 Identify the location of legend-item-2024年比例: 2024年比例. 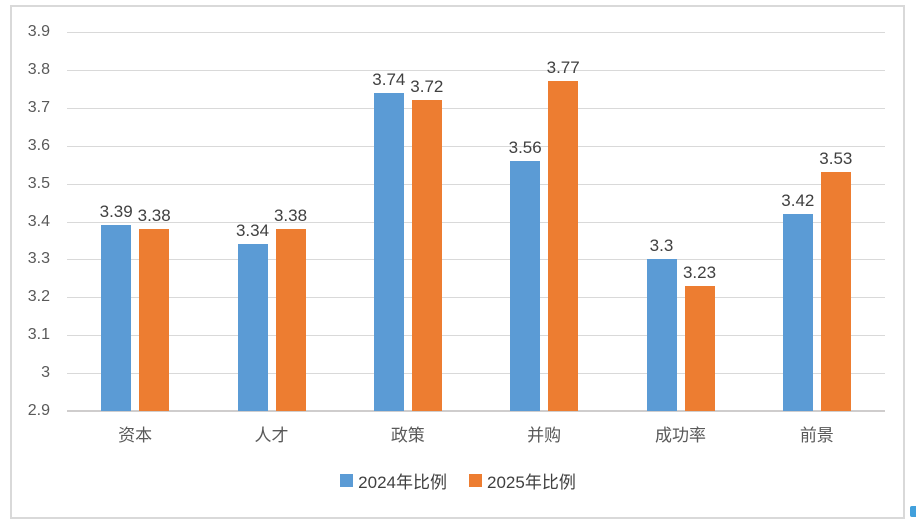
(393, 480).